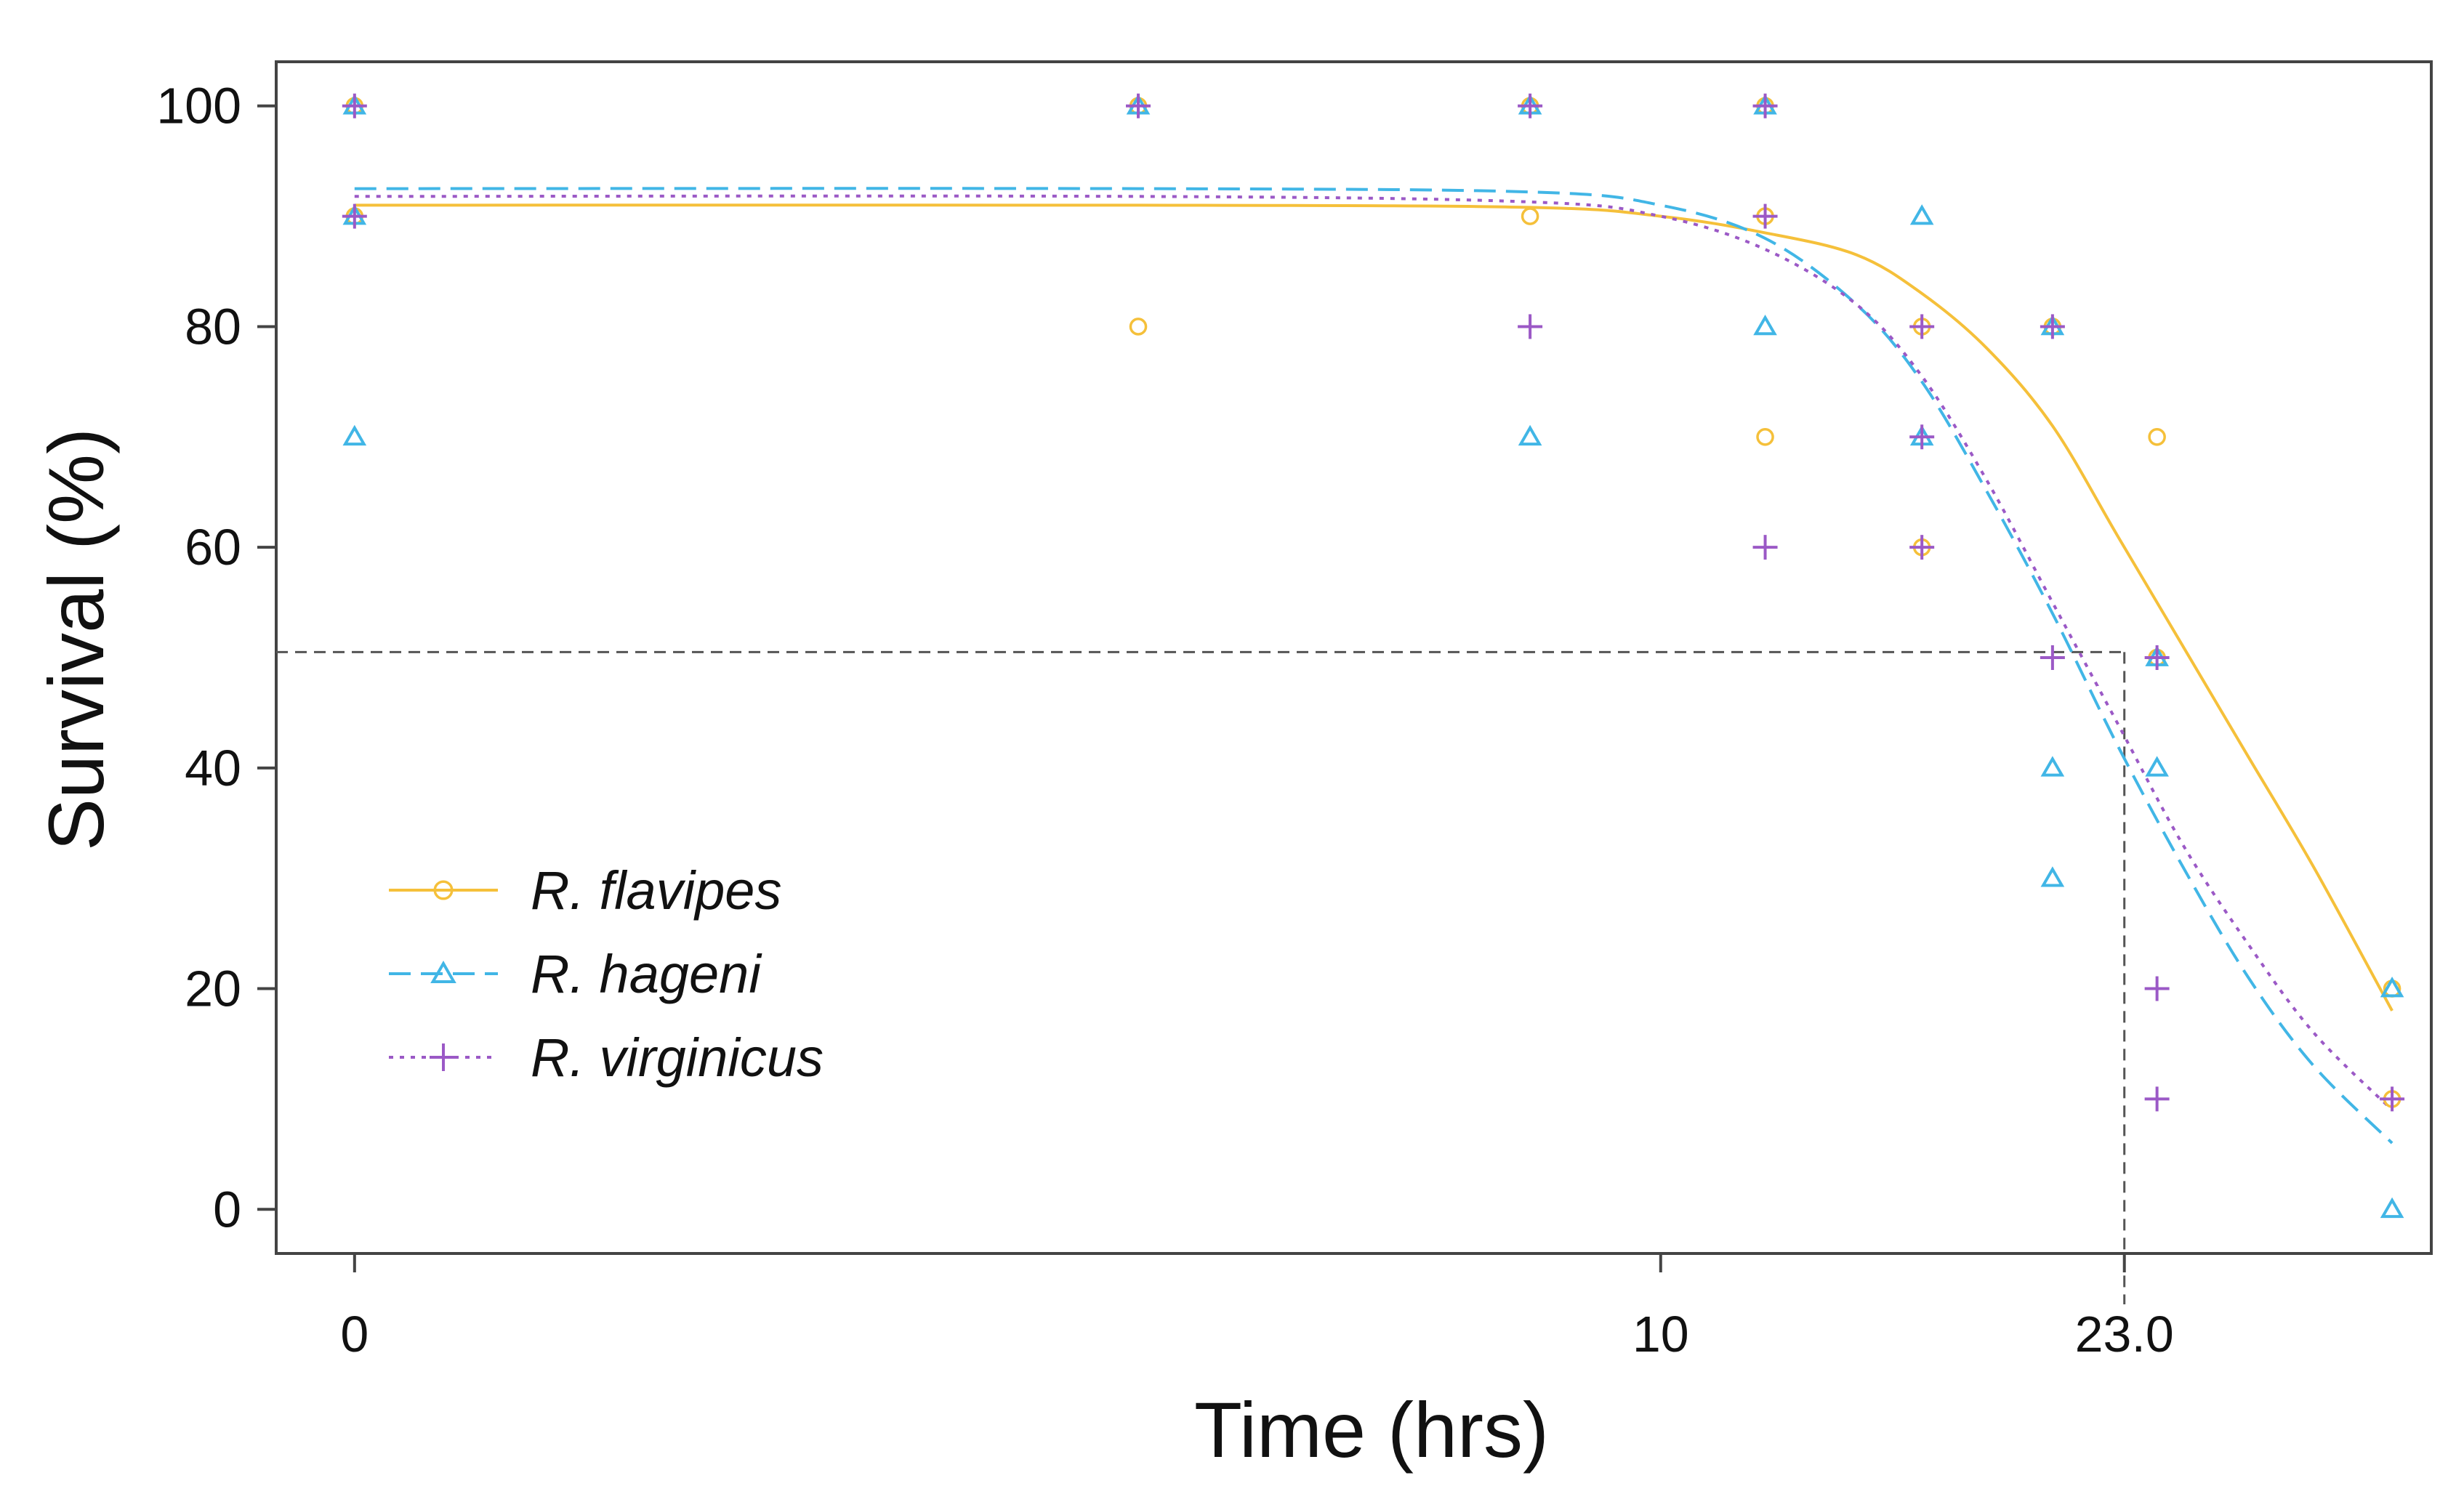  Describe the element at coordinates (213, 326) in the screenshot. I see `y-tick-label: 80` at that location.